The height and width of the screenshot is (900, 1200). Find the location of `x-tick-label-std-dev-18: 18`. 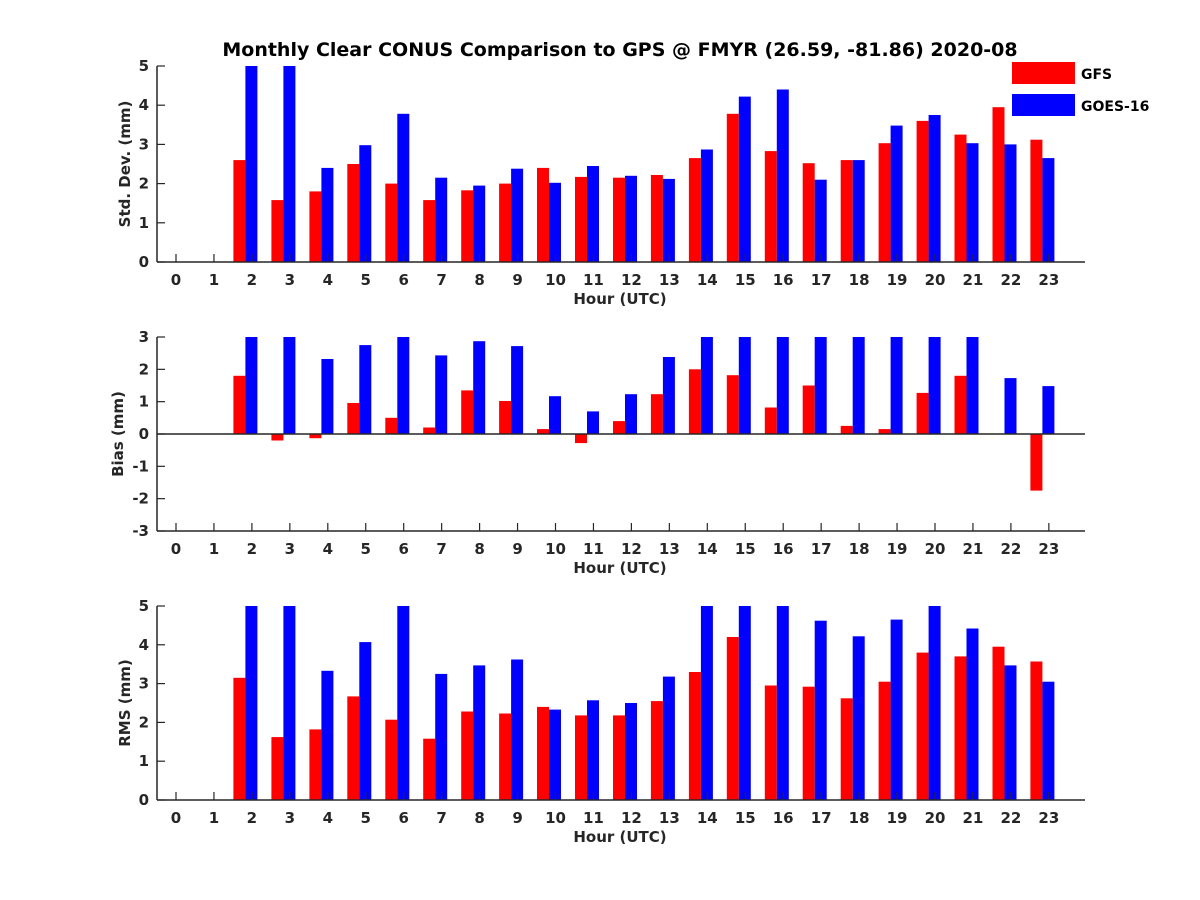

x-tick-label-std-dev-18: 18 is located at coordinates (859, 280).